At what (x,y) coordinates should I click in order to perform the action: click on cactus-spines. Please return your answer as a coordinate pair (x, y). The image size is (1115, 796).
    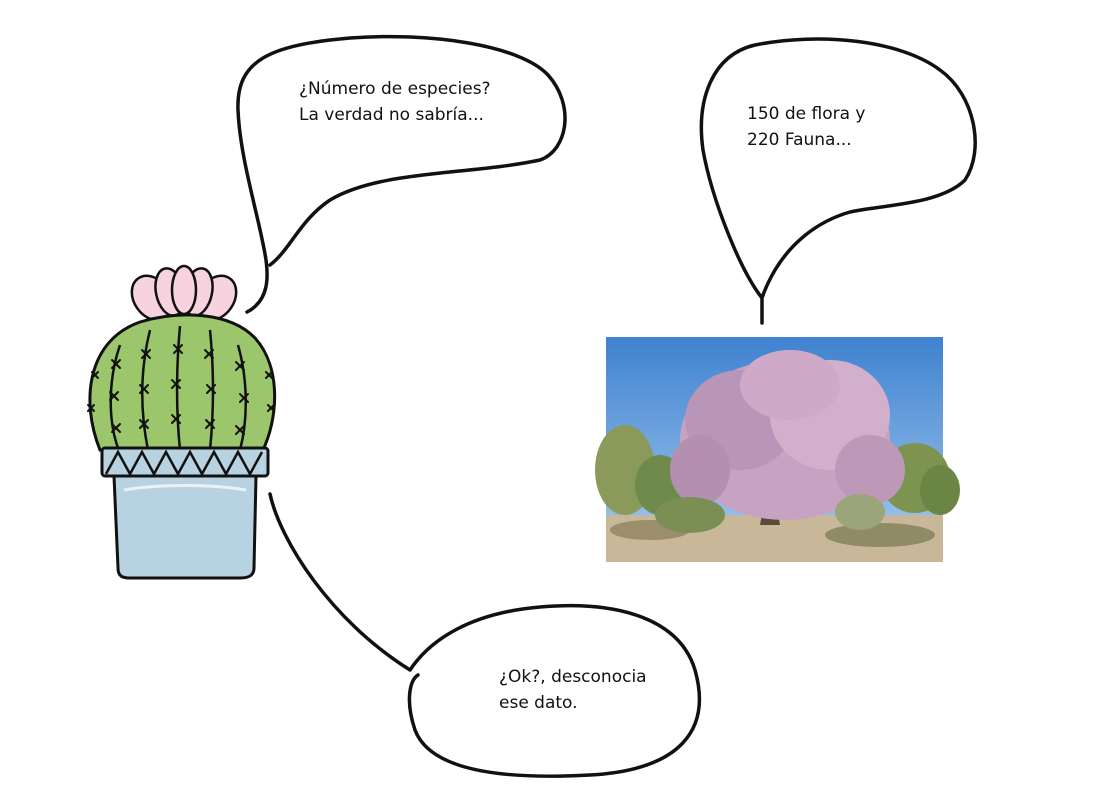
    Looking at the image, I should click on (181, 389).